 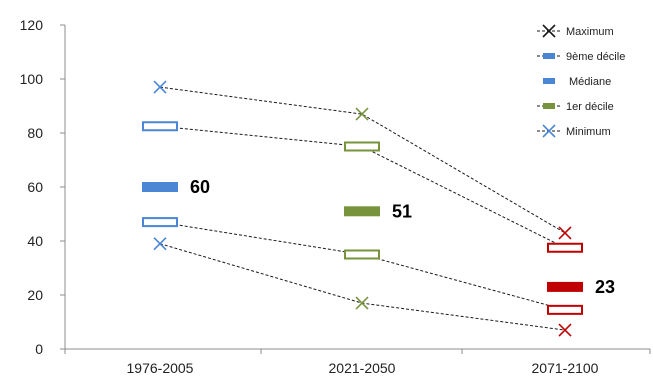 I want to click on x-tick-label: 2021-2050, so click(x=362, y=368).